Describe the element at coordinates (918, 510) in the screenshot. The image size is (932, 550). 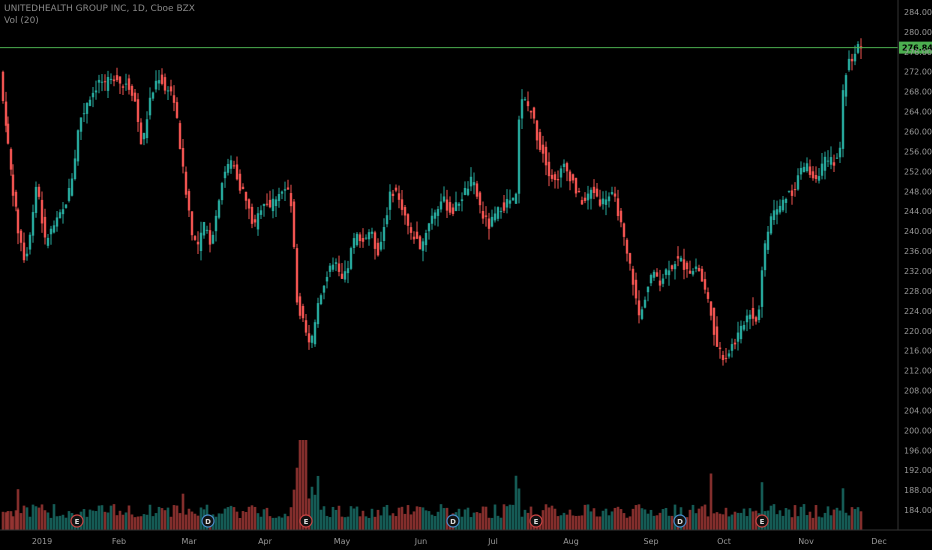
I see `price-tick-label: 184.00` at that location.